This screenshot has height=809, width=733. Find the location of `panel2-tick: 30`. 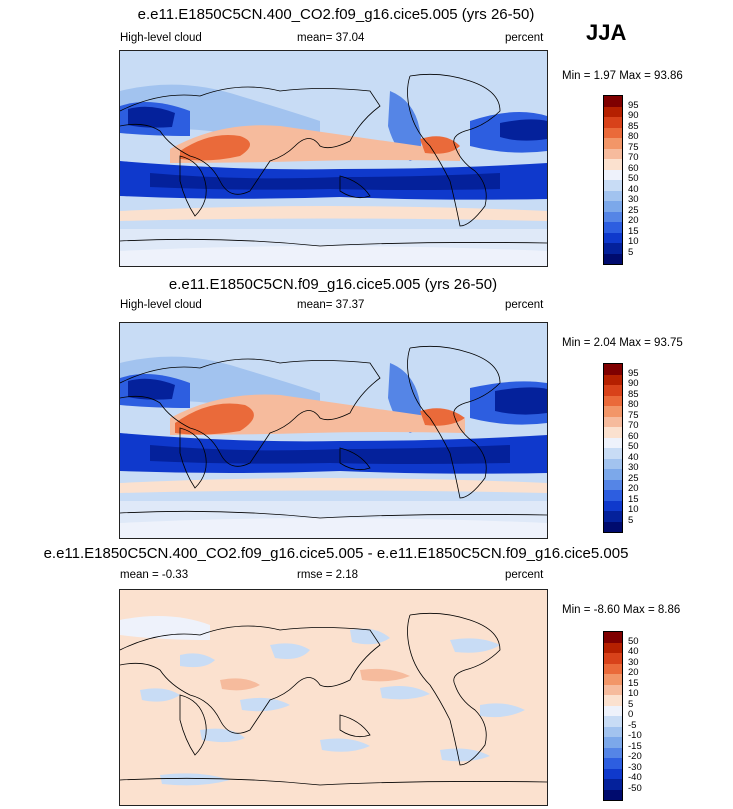

panel2-tick: 30 is located at coordinates (633, 467).